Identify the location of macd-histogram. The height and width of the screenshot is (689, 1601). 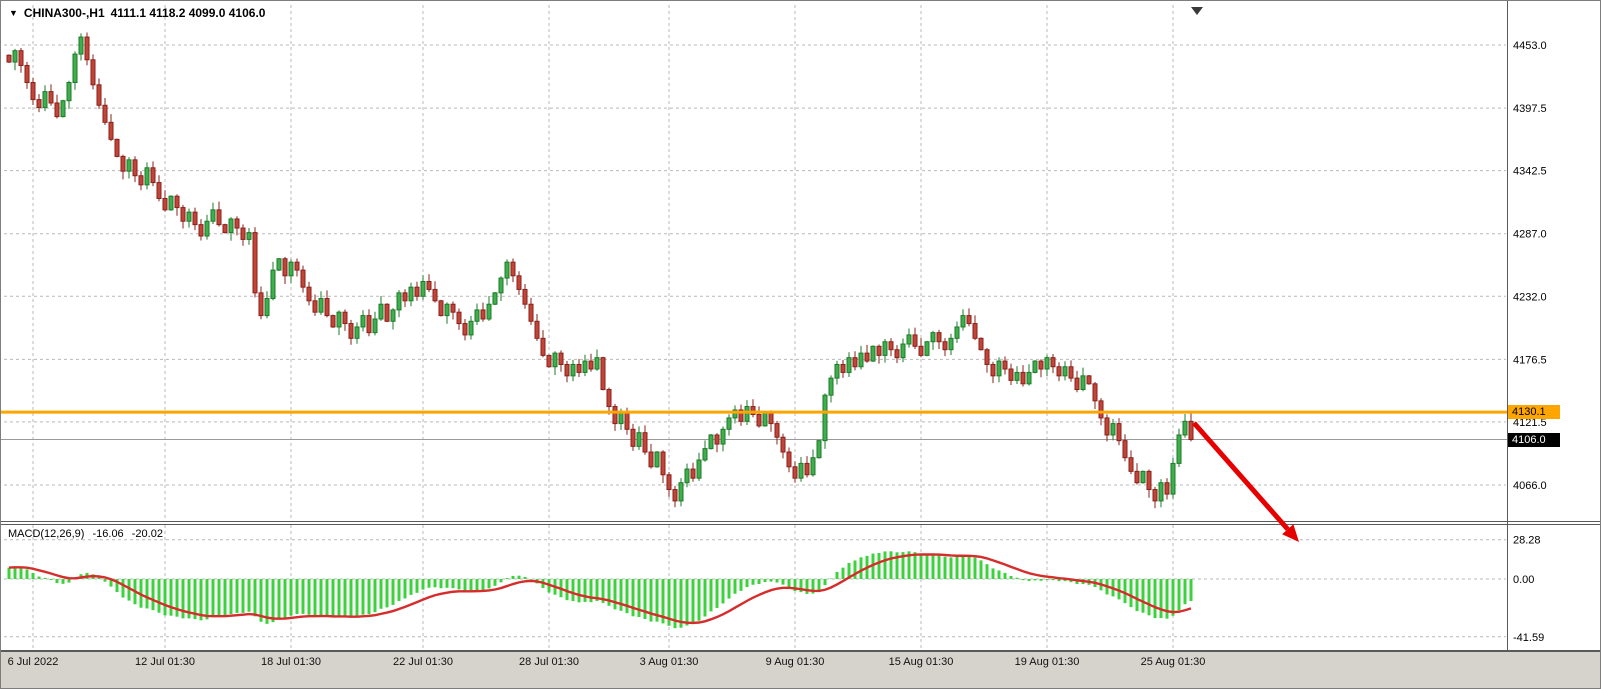
(600, 590).